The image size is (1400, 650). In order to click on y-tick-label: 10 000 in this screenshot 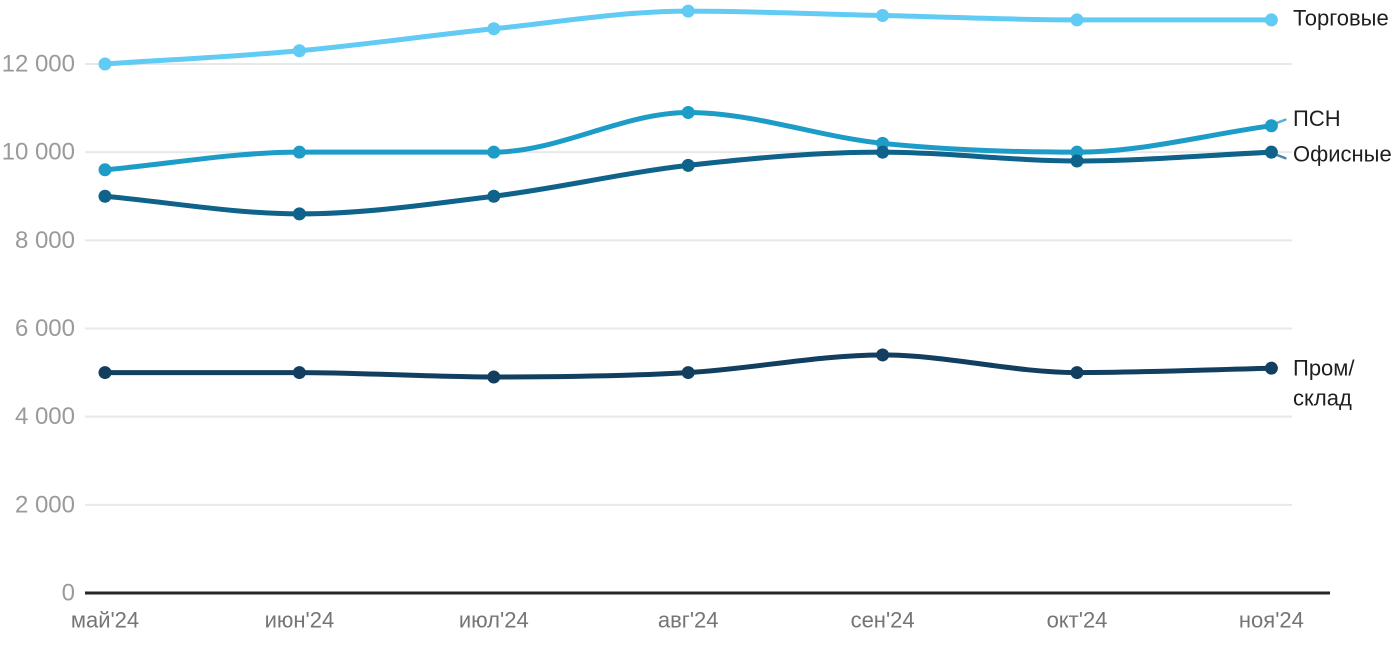, I will do `click(38, 152)`.